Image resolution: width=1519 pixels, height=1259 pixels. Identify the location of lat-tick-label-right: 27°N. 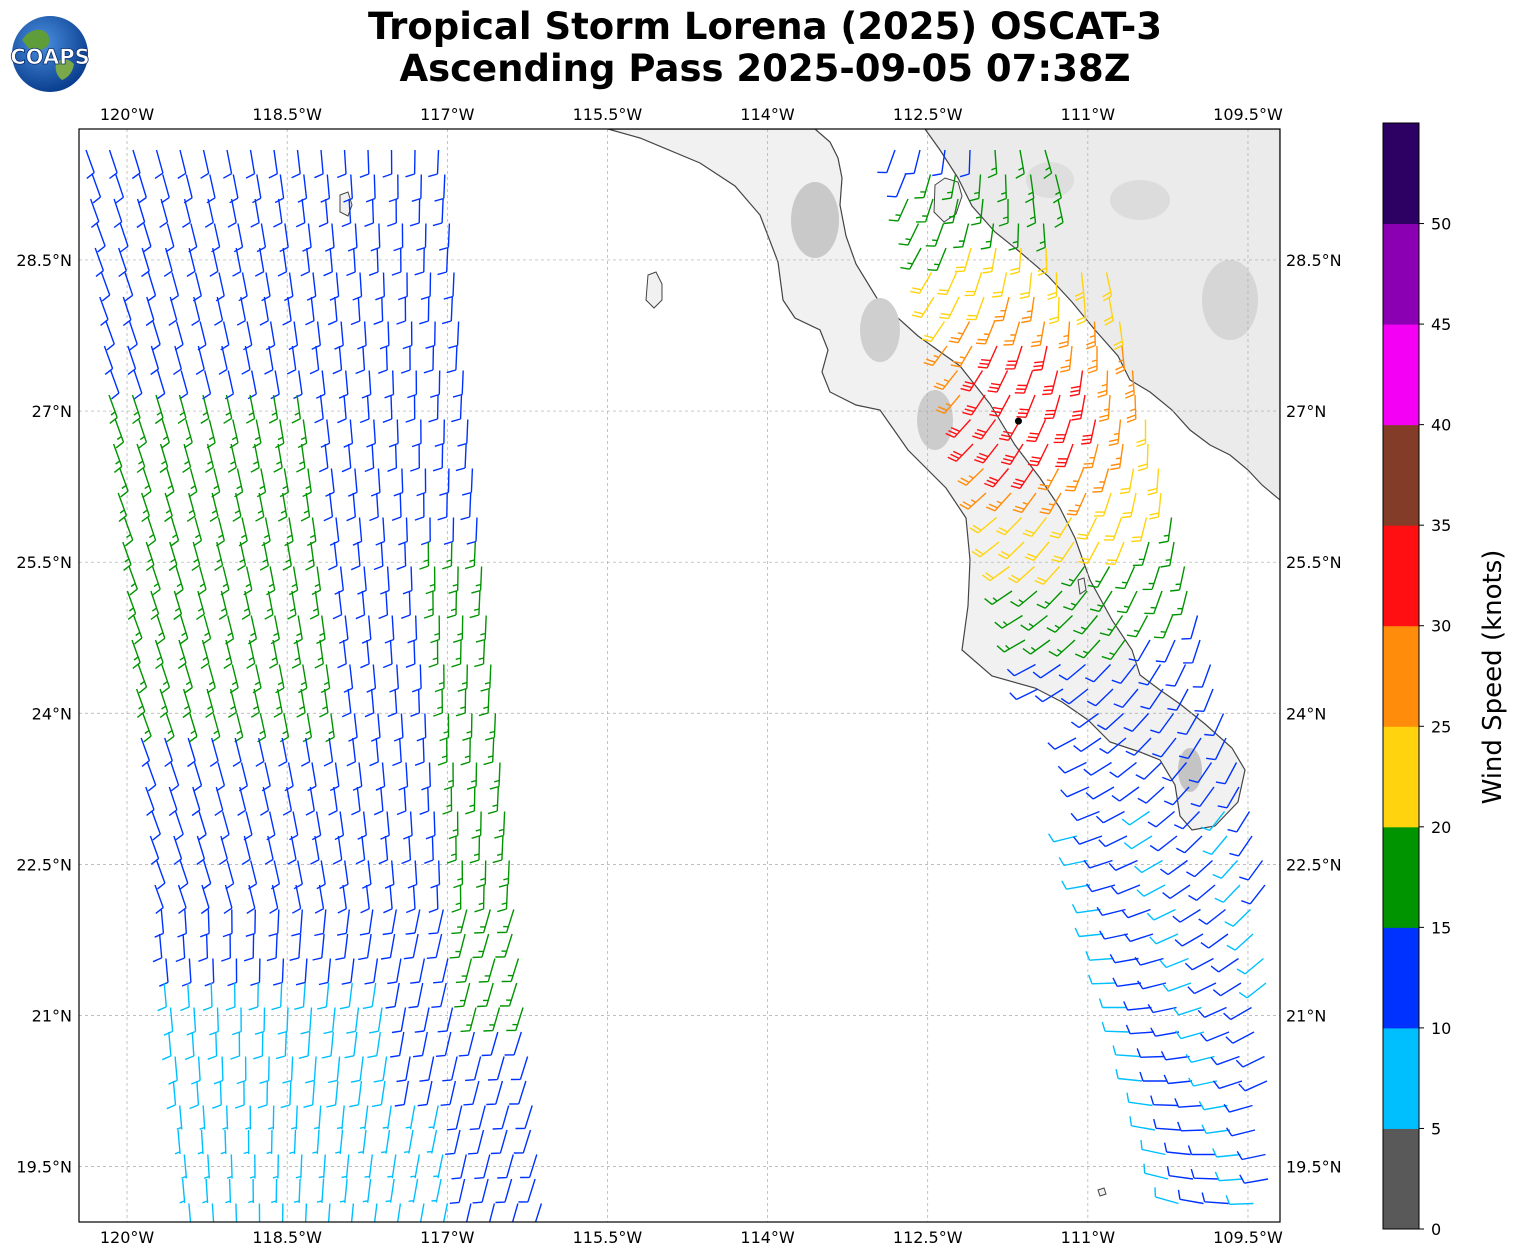
(1306, 411).